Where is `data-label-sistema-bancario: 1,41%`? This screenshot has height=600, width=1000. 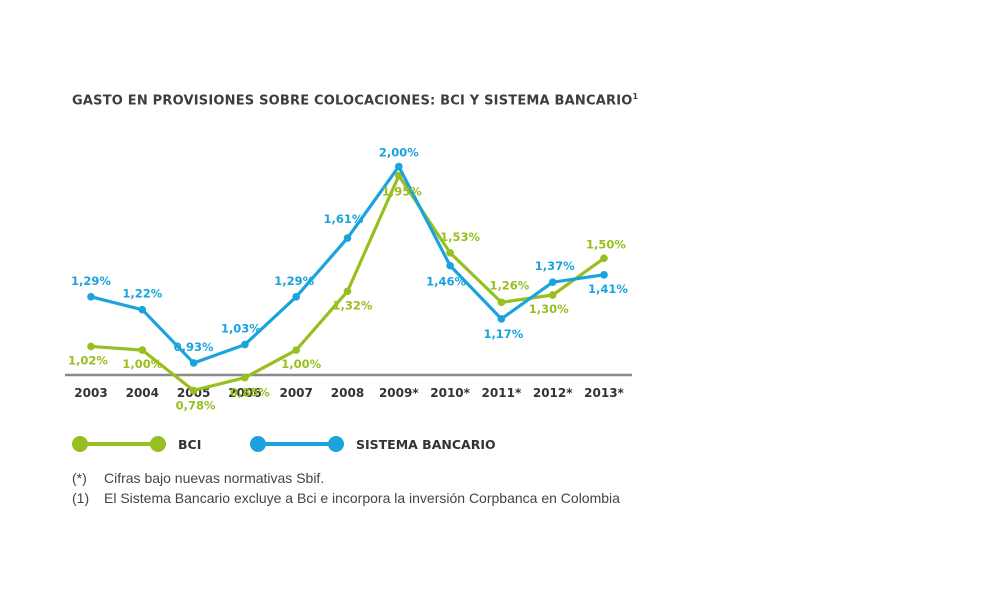 data-label-sistema-bancario: 1,41% is located at coordinates (608, 289).